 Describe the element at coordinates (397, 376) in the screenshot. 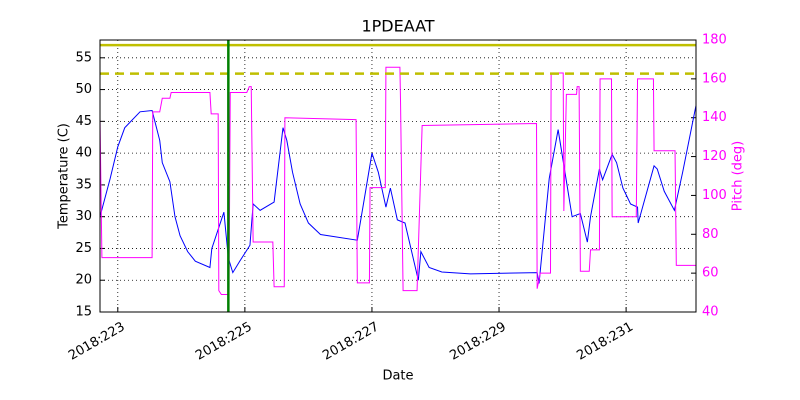

I see `x-axis-label: Date` at that location.